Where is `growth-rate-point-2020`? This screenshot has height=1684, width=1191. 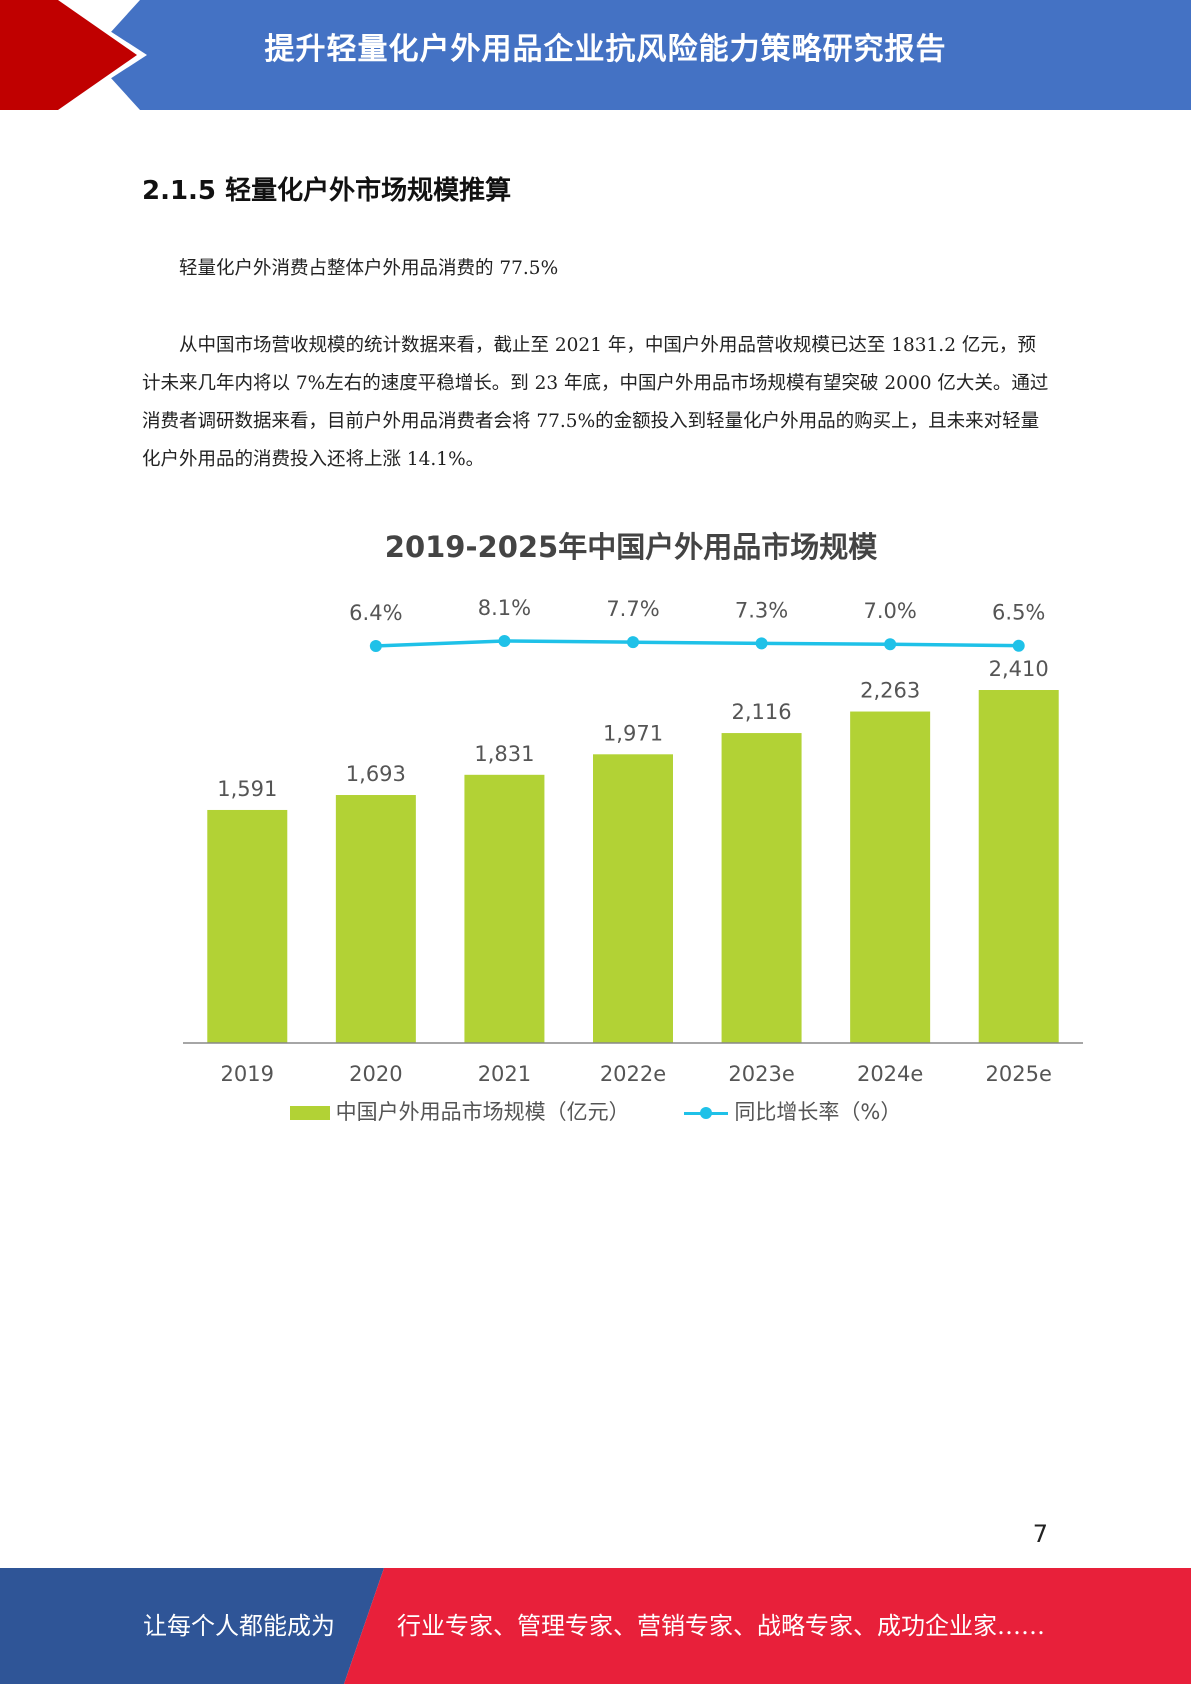
growth-rate-point-2020 is located at coordinates (375, 646).